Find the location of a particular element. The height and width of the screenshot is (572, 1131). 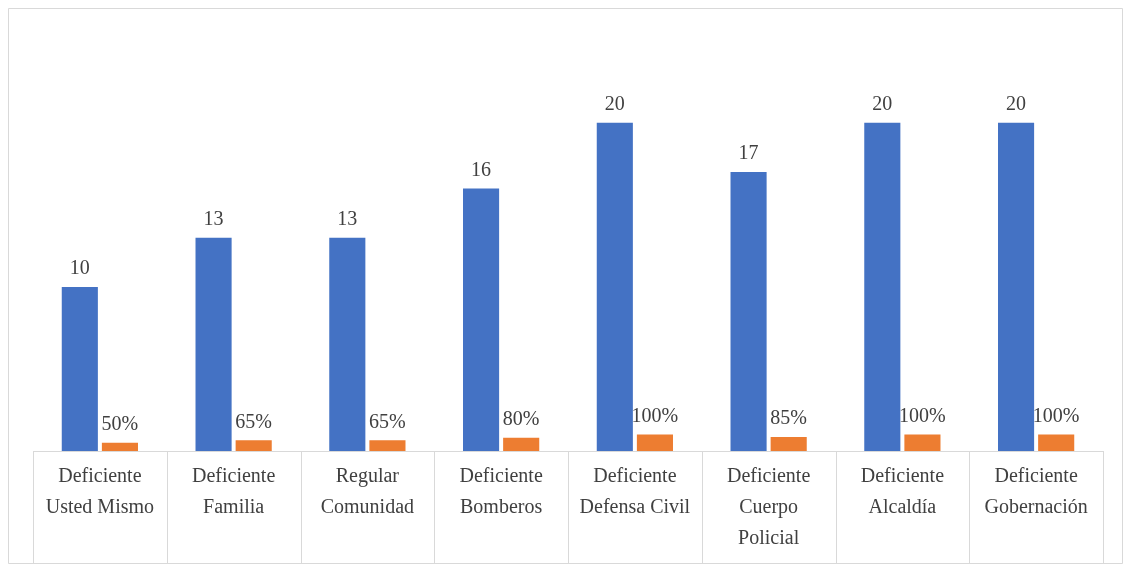

data-label: 85% is located at coordinates (789, 417).